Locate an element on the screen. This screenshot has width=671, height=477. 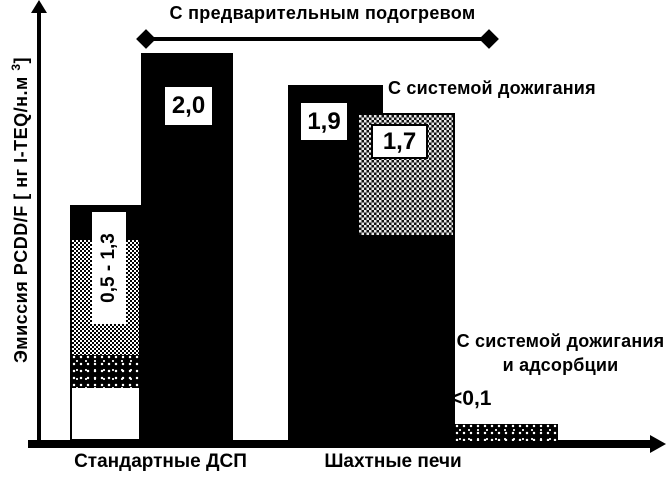
value-label-range: 0,5 - 1,3 is located at coordinates (108, 268).